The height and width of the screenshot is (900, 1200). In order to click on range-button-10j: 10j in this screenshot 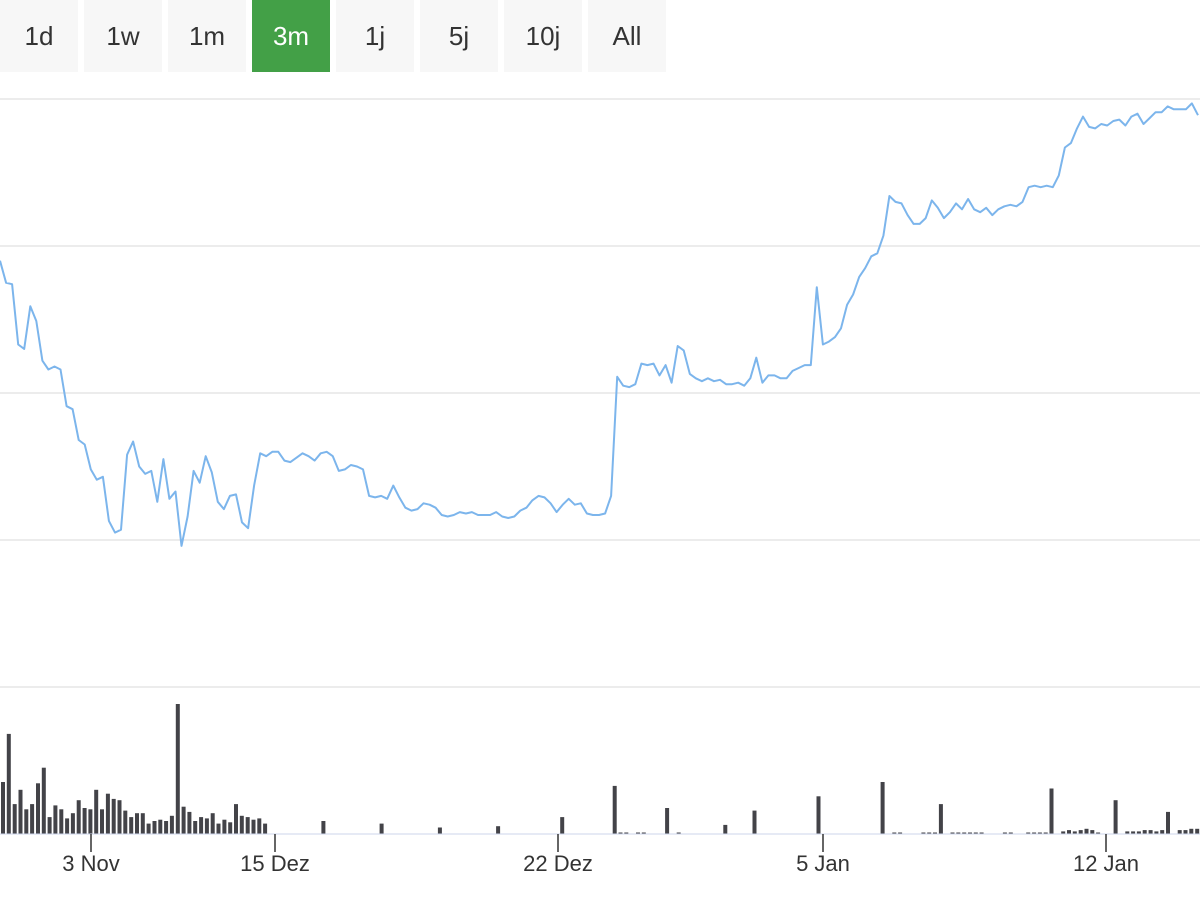, I will do `click(543, 36)`.